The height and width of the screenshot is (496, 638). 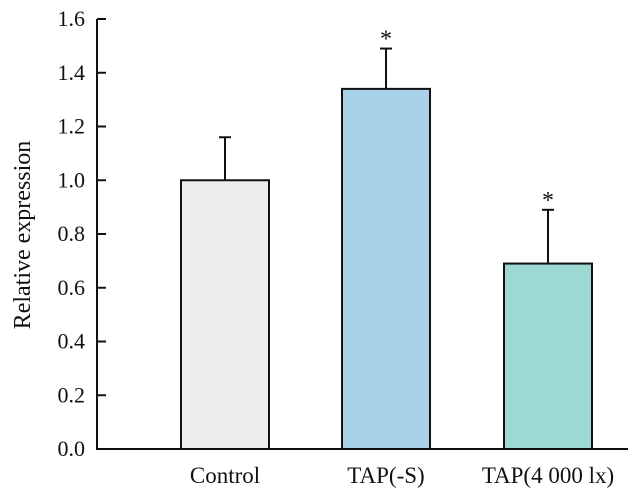 What do you see at coordinates (72, 179) in the screenshot?
I see `y-tick-label-5: 1.0` at bounding box center [72, 179].